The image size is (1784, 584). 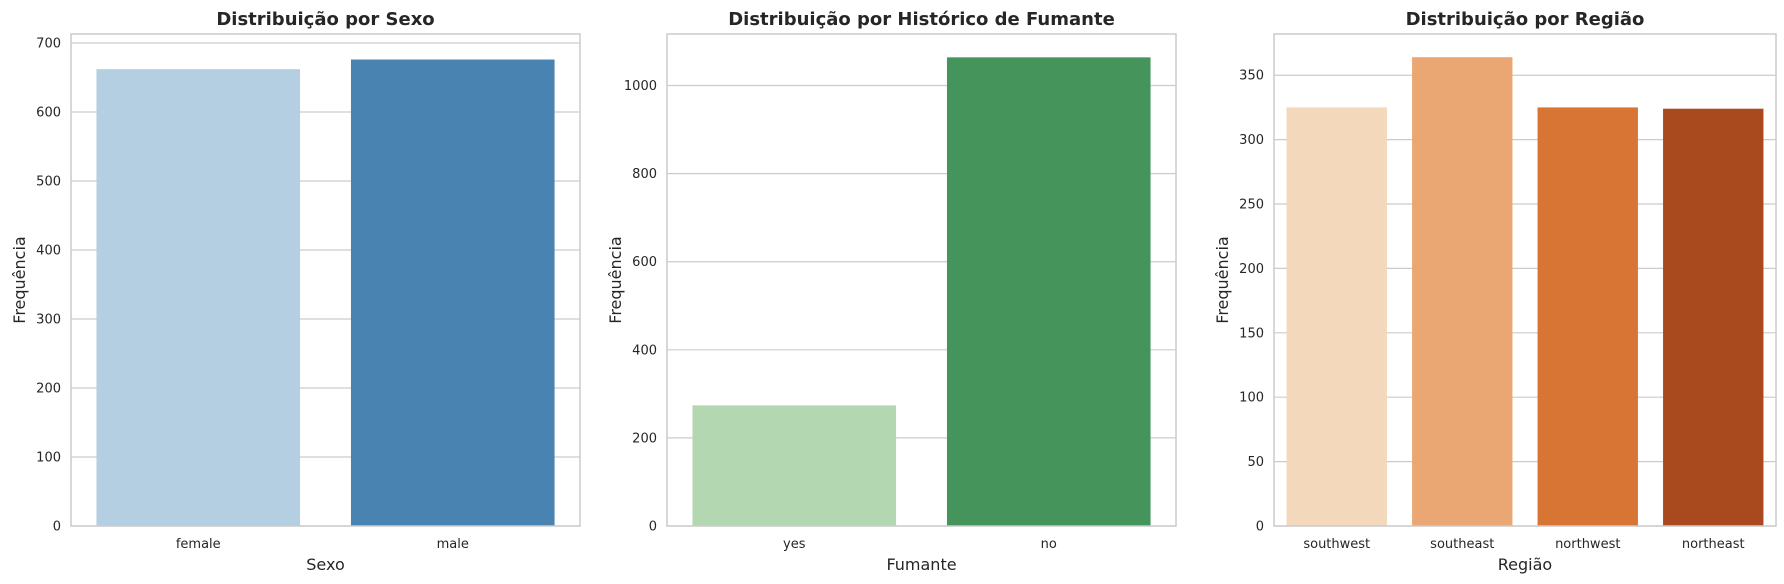 I want to click on x-tick-label: male, so click(x=453, y=544).